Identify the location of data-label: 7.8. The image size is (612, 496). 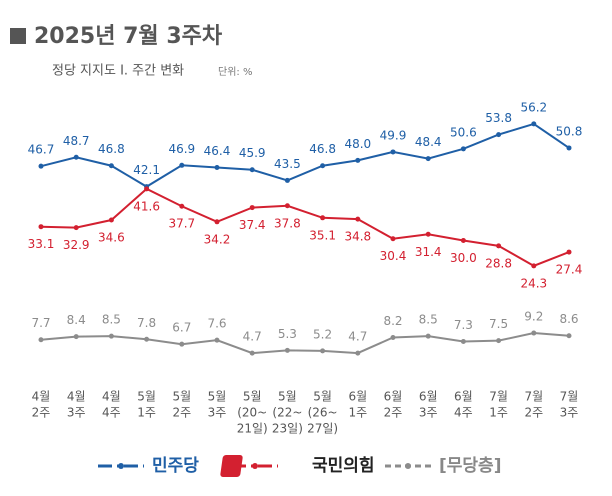
(146, 323).